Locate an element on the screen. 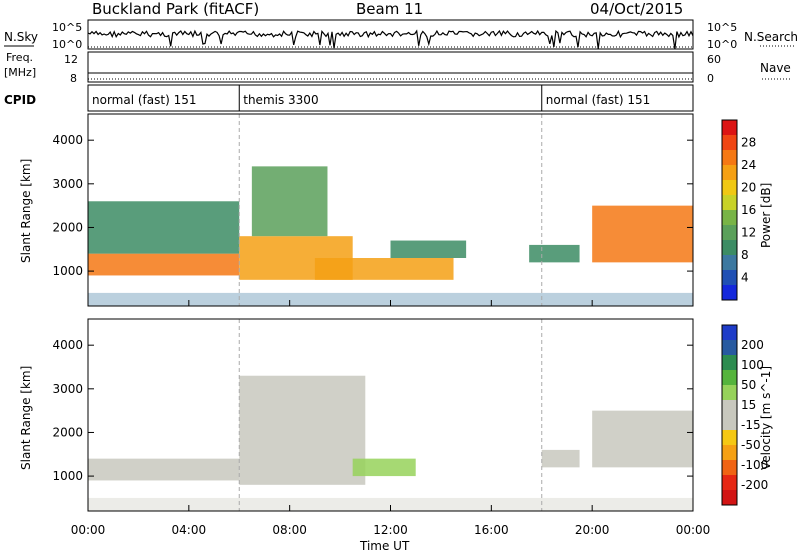  freq-panel is located at coordinates (390, 67).